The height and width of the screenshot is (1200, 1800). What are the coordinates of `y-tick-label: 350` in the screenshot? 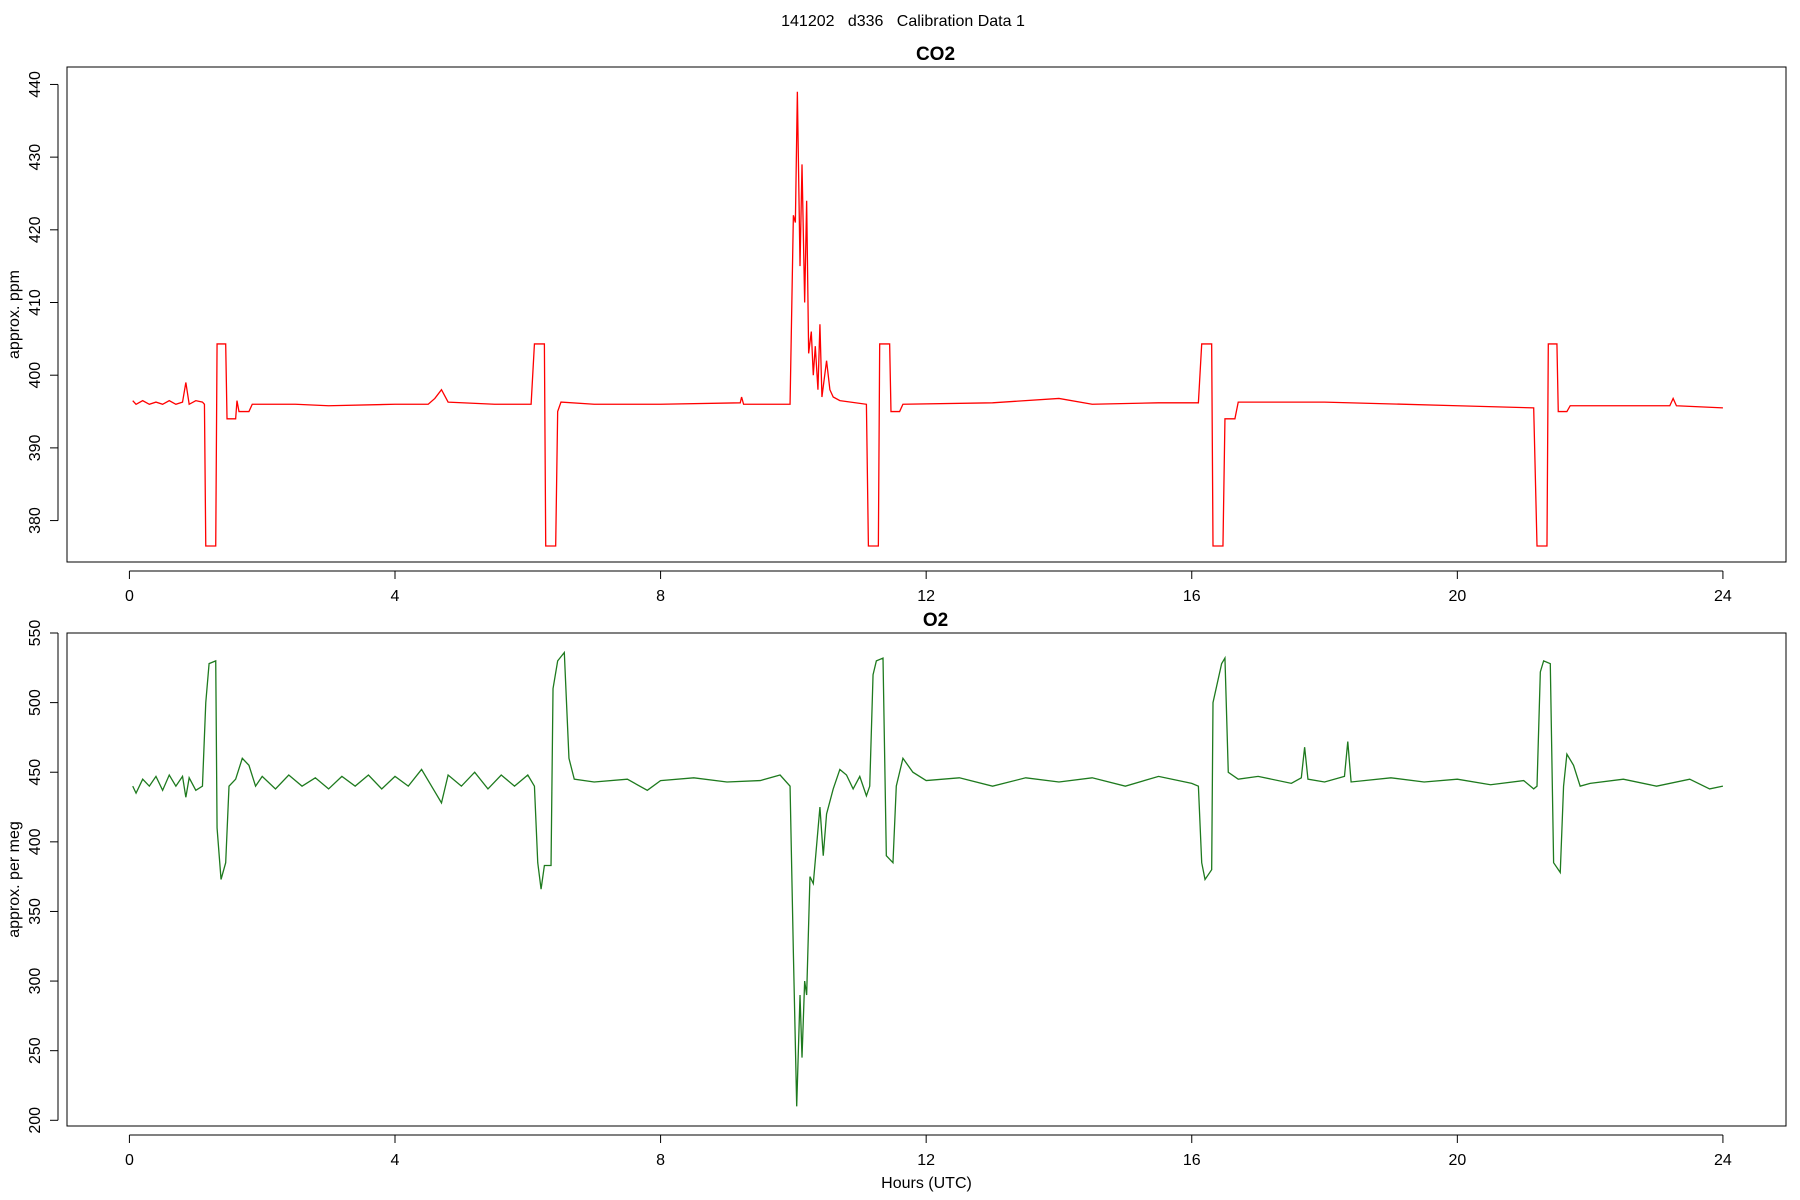 It's located at (35, 911).